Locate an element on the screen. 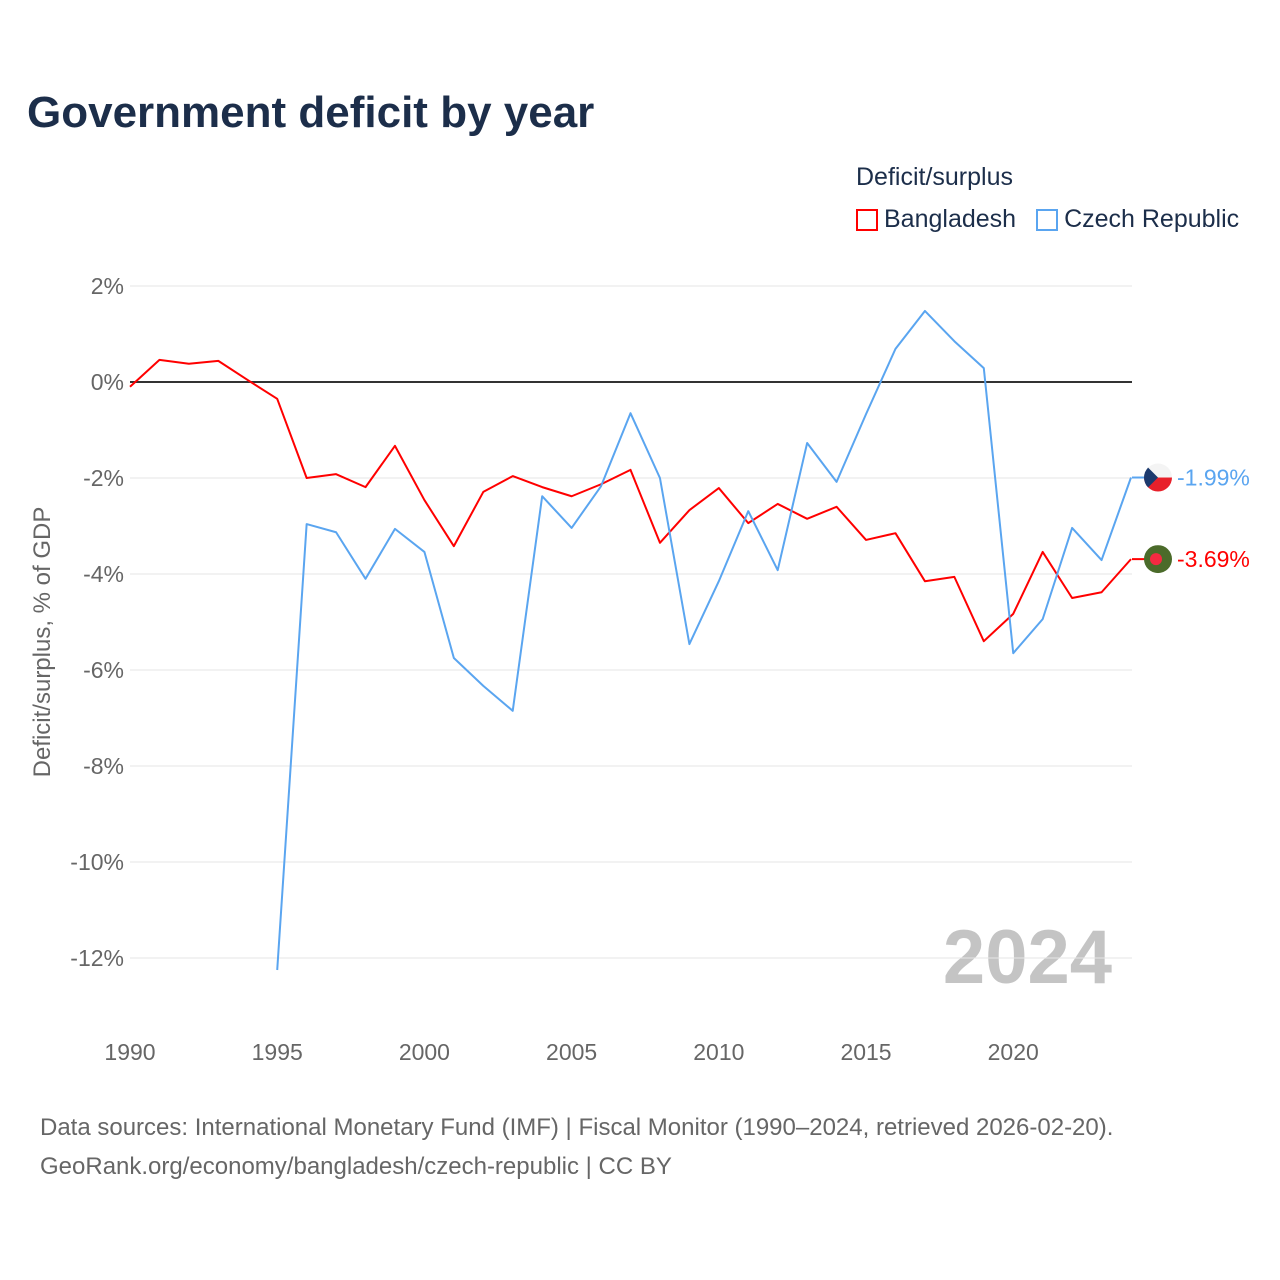 The height and width of the screenshot is (1280, 1280). x-tick-label: 1990 is located at coordinates (129, 1052).